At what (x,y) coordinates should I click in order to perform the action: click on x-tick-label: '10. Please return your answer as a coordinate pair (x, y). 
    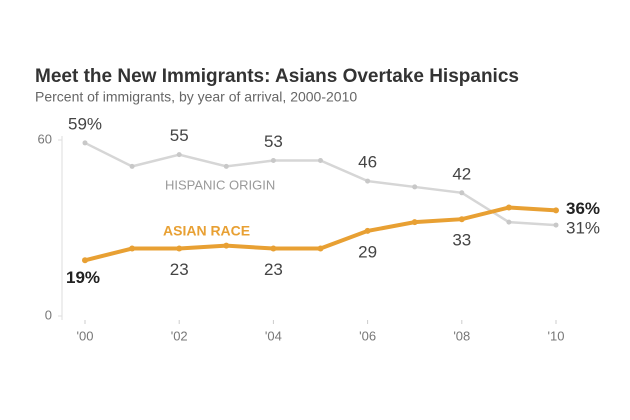
    Looking at the image, I should click on (556, 335).